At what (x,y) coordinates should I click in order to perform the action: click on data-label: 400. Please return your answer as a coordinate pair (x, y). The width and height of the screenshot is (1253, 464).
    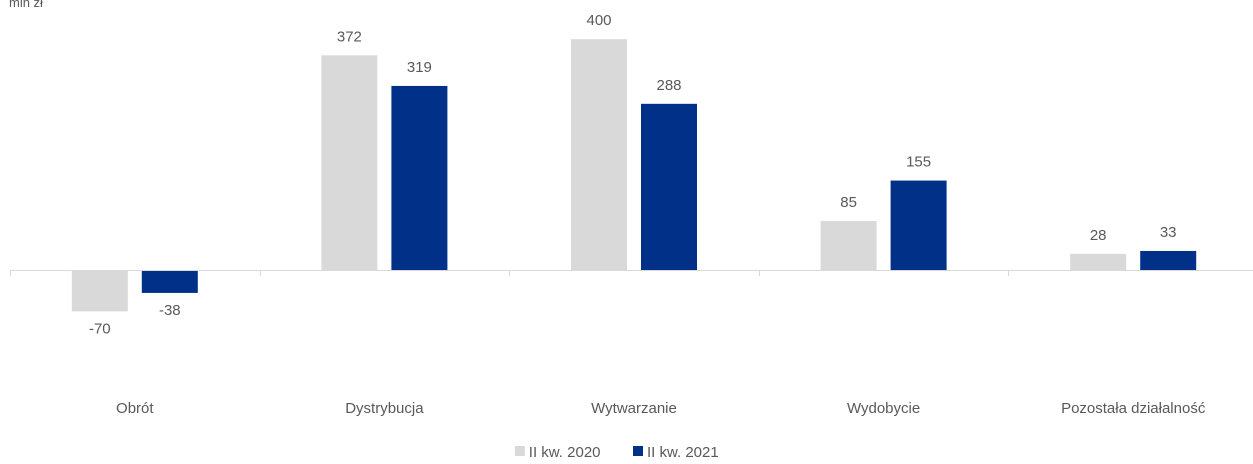
    Looking at the image, I should click on (598, 20).